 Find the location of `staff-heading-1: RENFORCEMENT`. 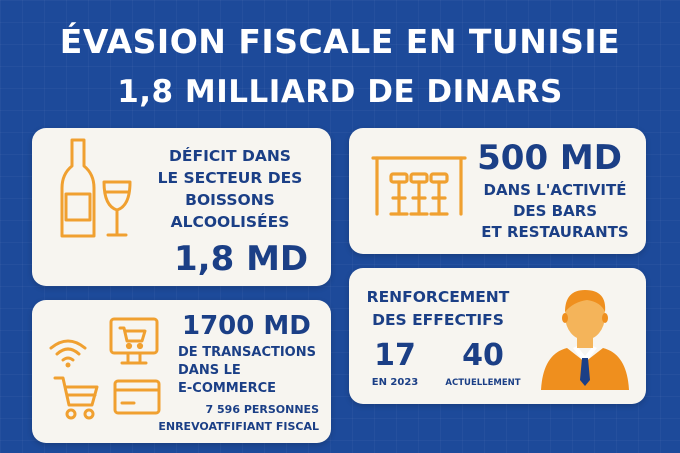

staff-heading-1: RENFORCEMENT is located at coordinates (438, 297).